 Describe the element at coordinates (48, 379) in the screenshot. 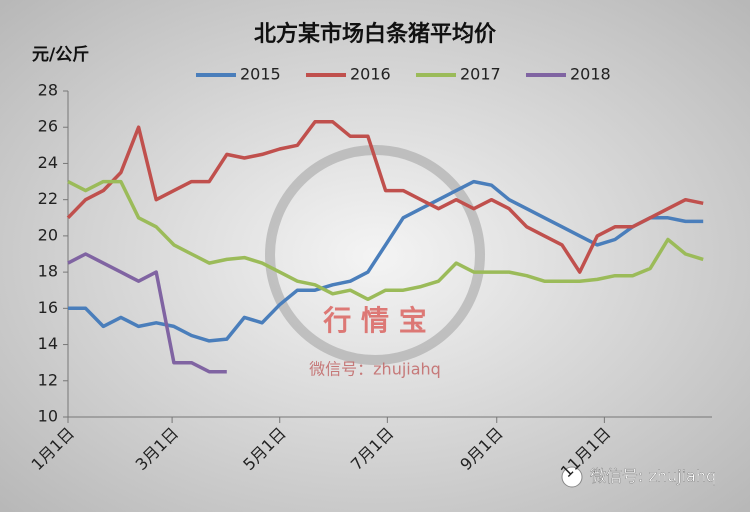

I see `y-tick-label: 12` at that location.